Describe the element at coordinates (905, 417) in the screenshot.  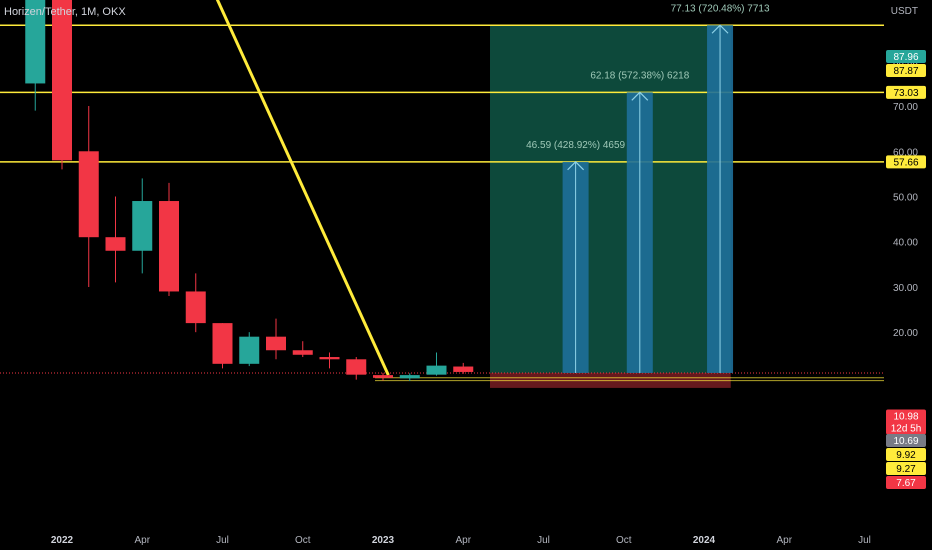
I see `price-badge-text-4: 10.98` at that location.